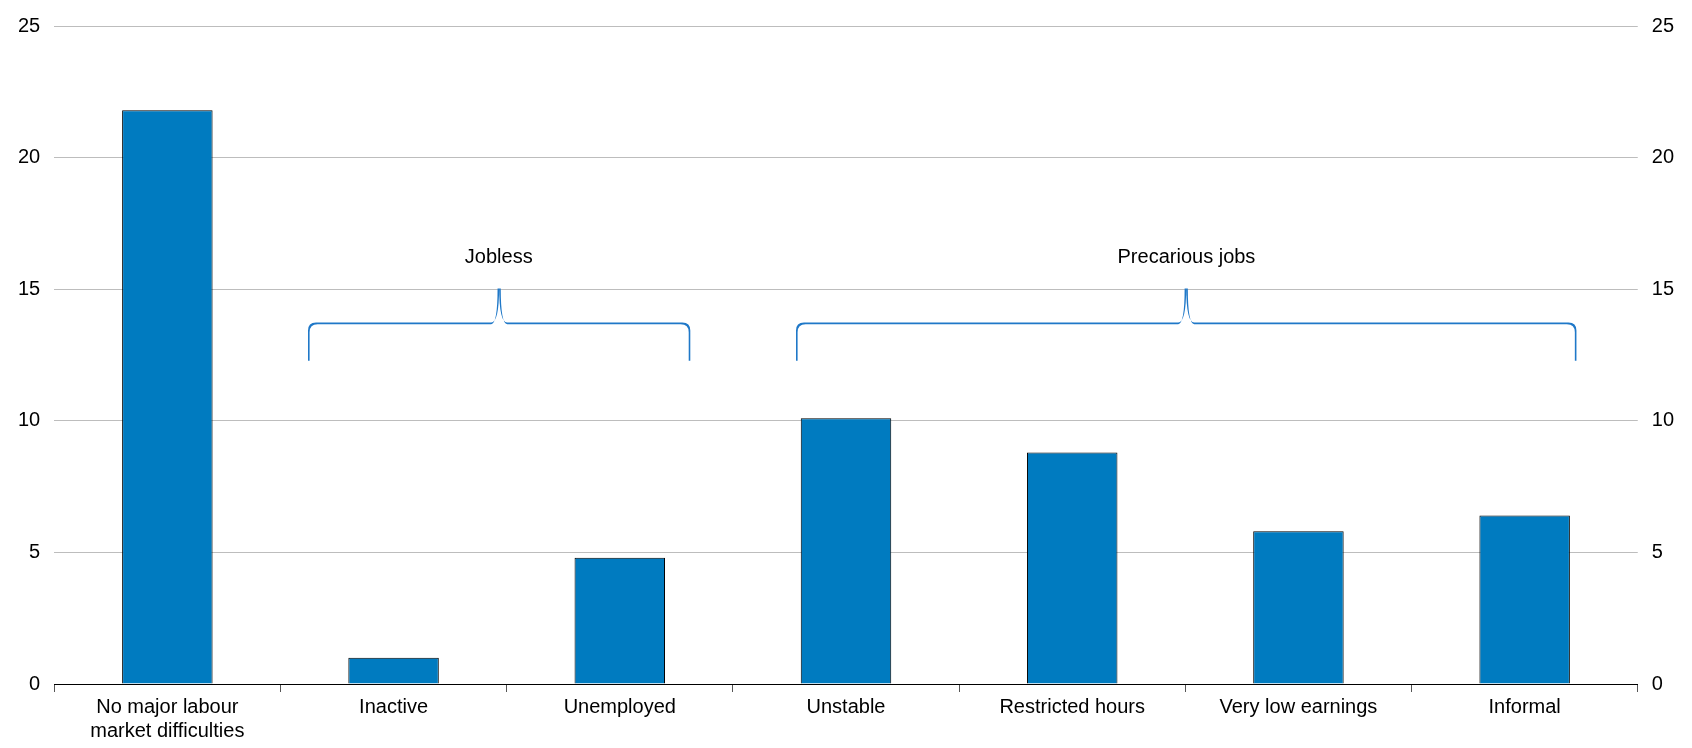 The height and width of the screenshot is (748, 1692). I want to click on y-tick-label: 0, so click(35, 682).